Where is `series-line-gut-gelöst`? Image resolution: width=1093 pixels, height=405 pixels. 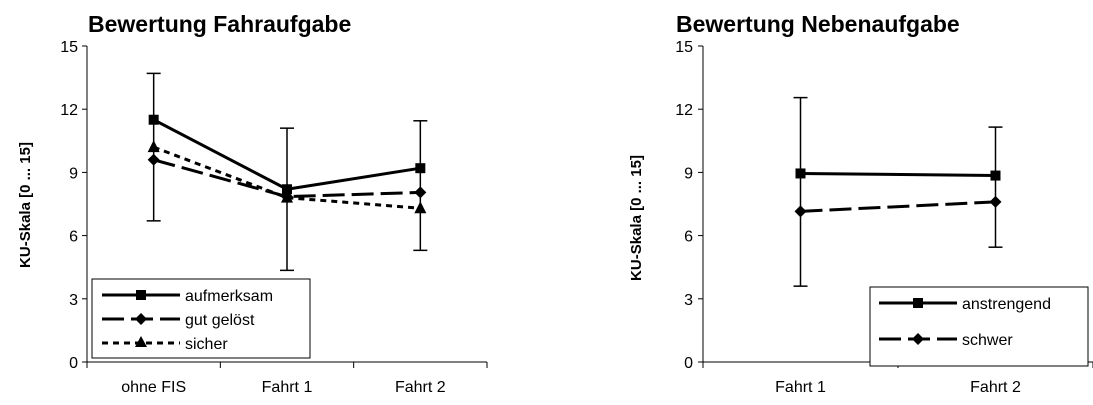 series-line-gut-gelöst is located at coordinates (287, 178).